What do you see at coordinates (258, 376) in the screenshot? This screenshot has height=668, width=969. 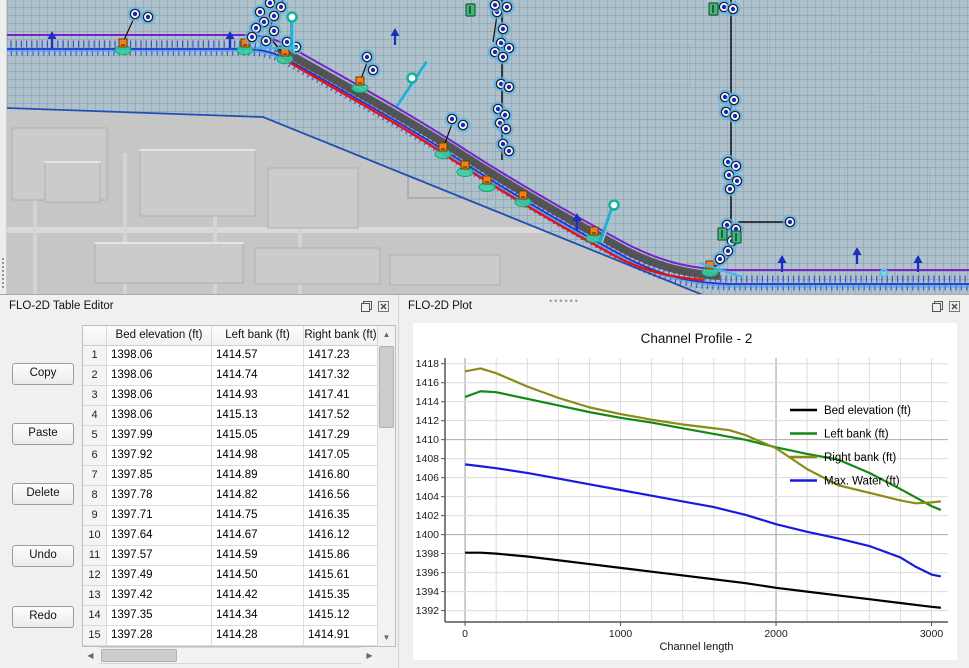 I see `table-cell: 1414.74` at bounding box center [258, 376].